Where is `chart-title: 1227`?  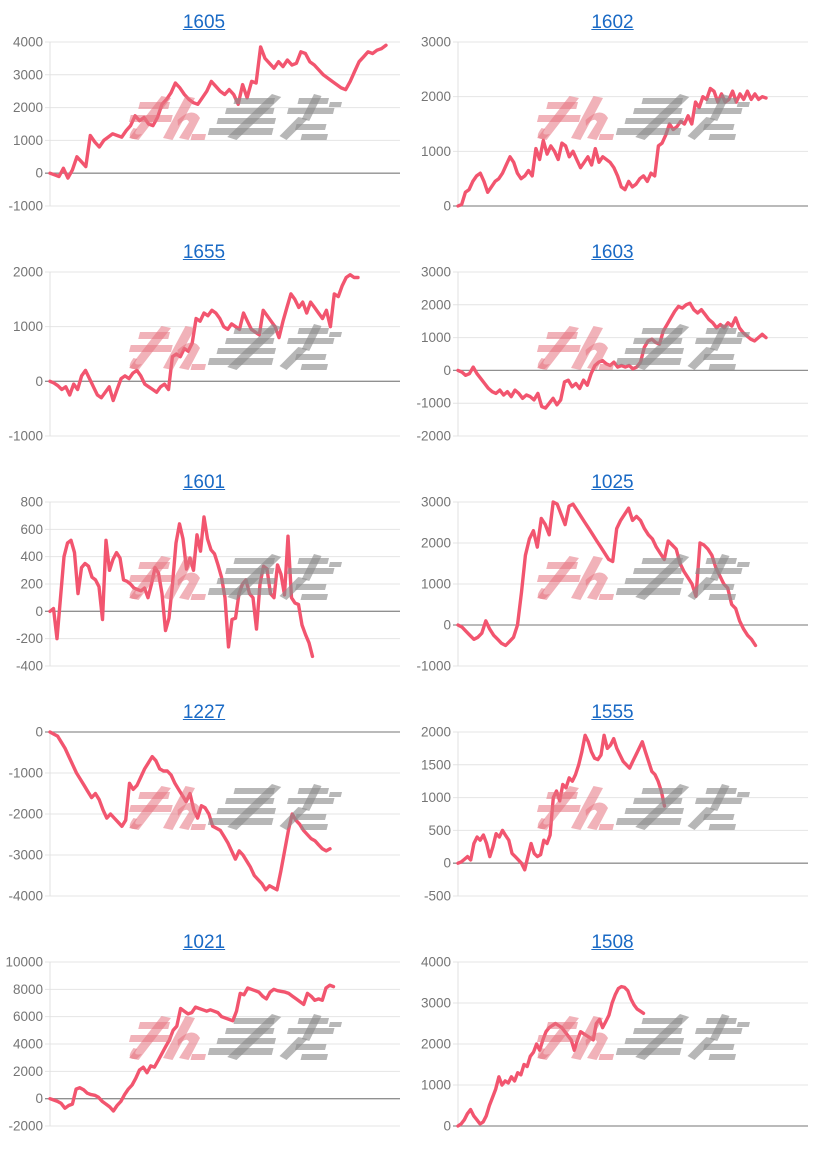
chart-title: 1227 is located at coordinates (204, 707).